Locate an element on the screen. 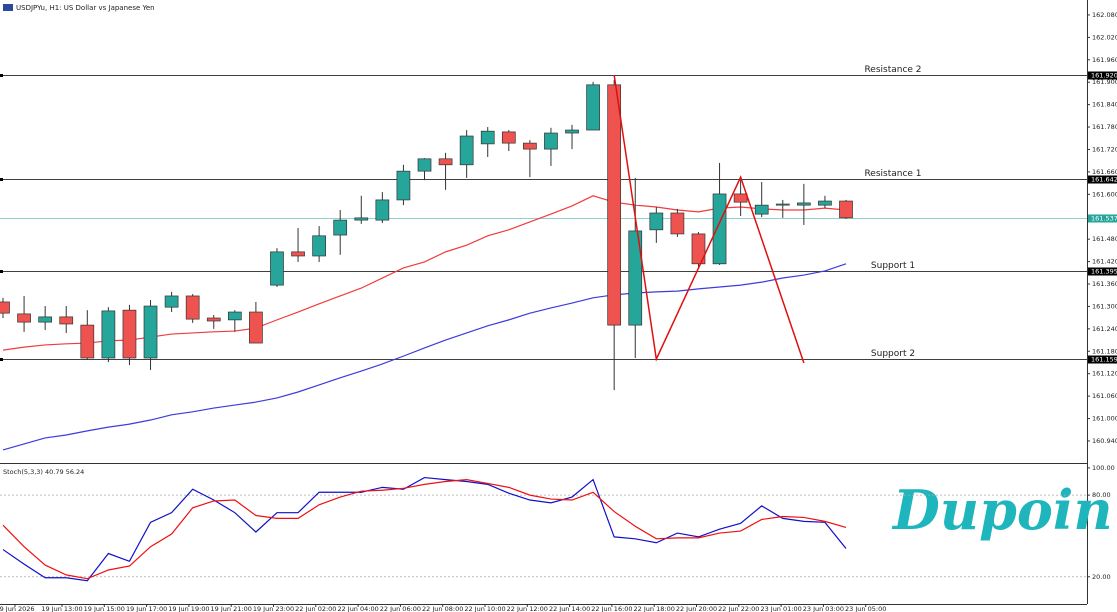  level-name: Support 2 is located at coordinates (893, 354).